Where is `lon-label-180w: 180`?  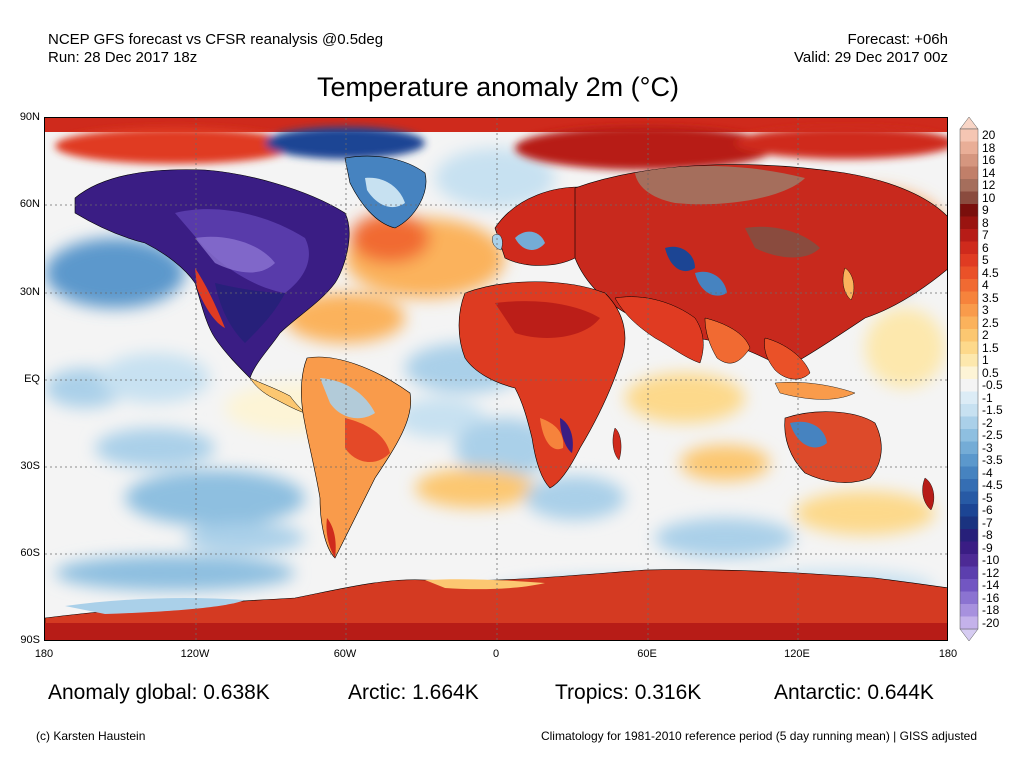 lon-label-180w: 180 is located at coordinates (44, 654).